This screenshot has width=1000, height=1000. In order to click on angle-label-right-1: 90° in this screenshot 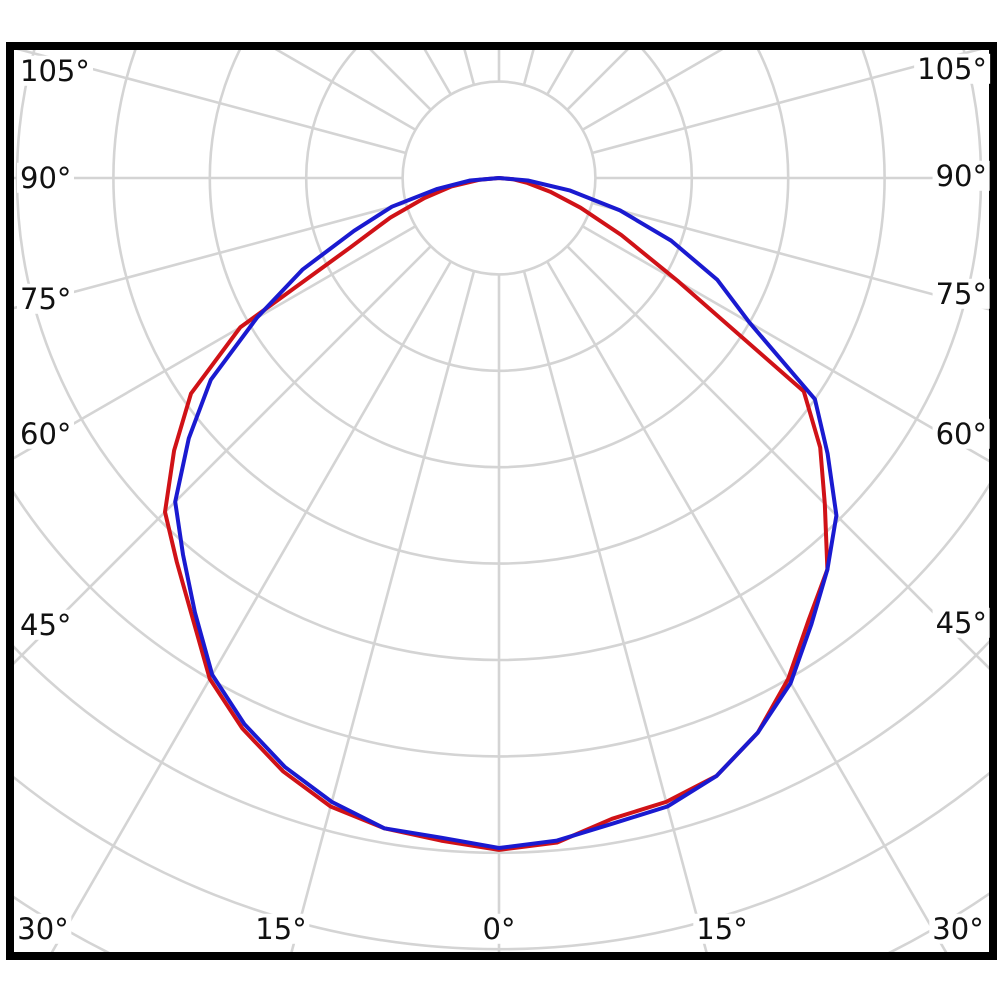, I will do `click(961, 175)`.